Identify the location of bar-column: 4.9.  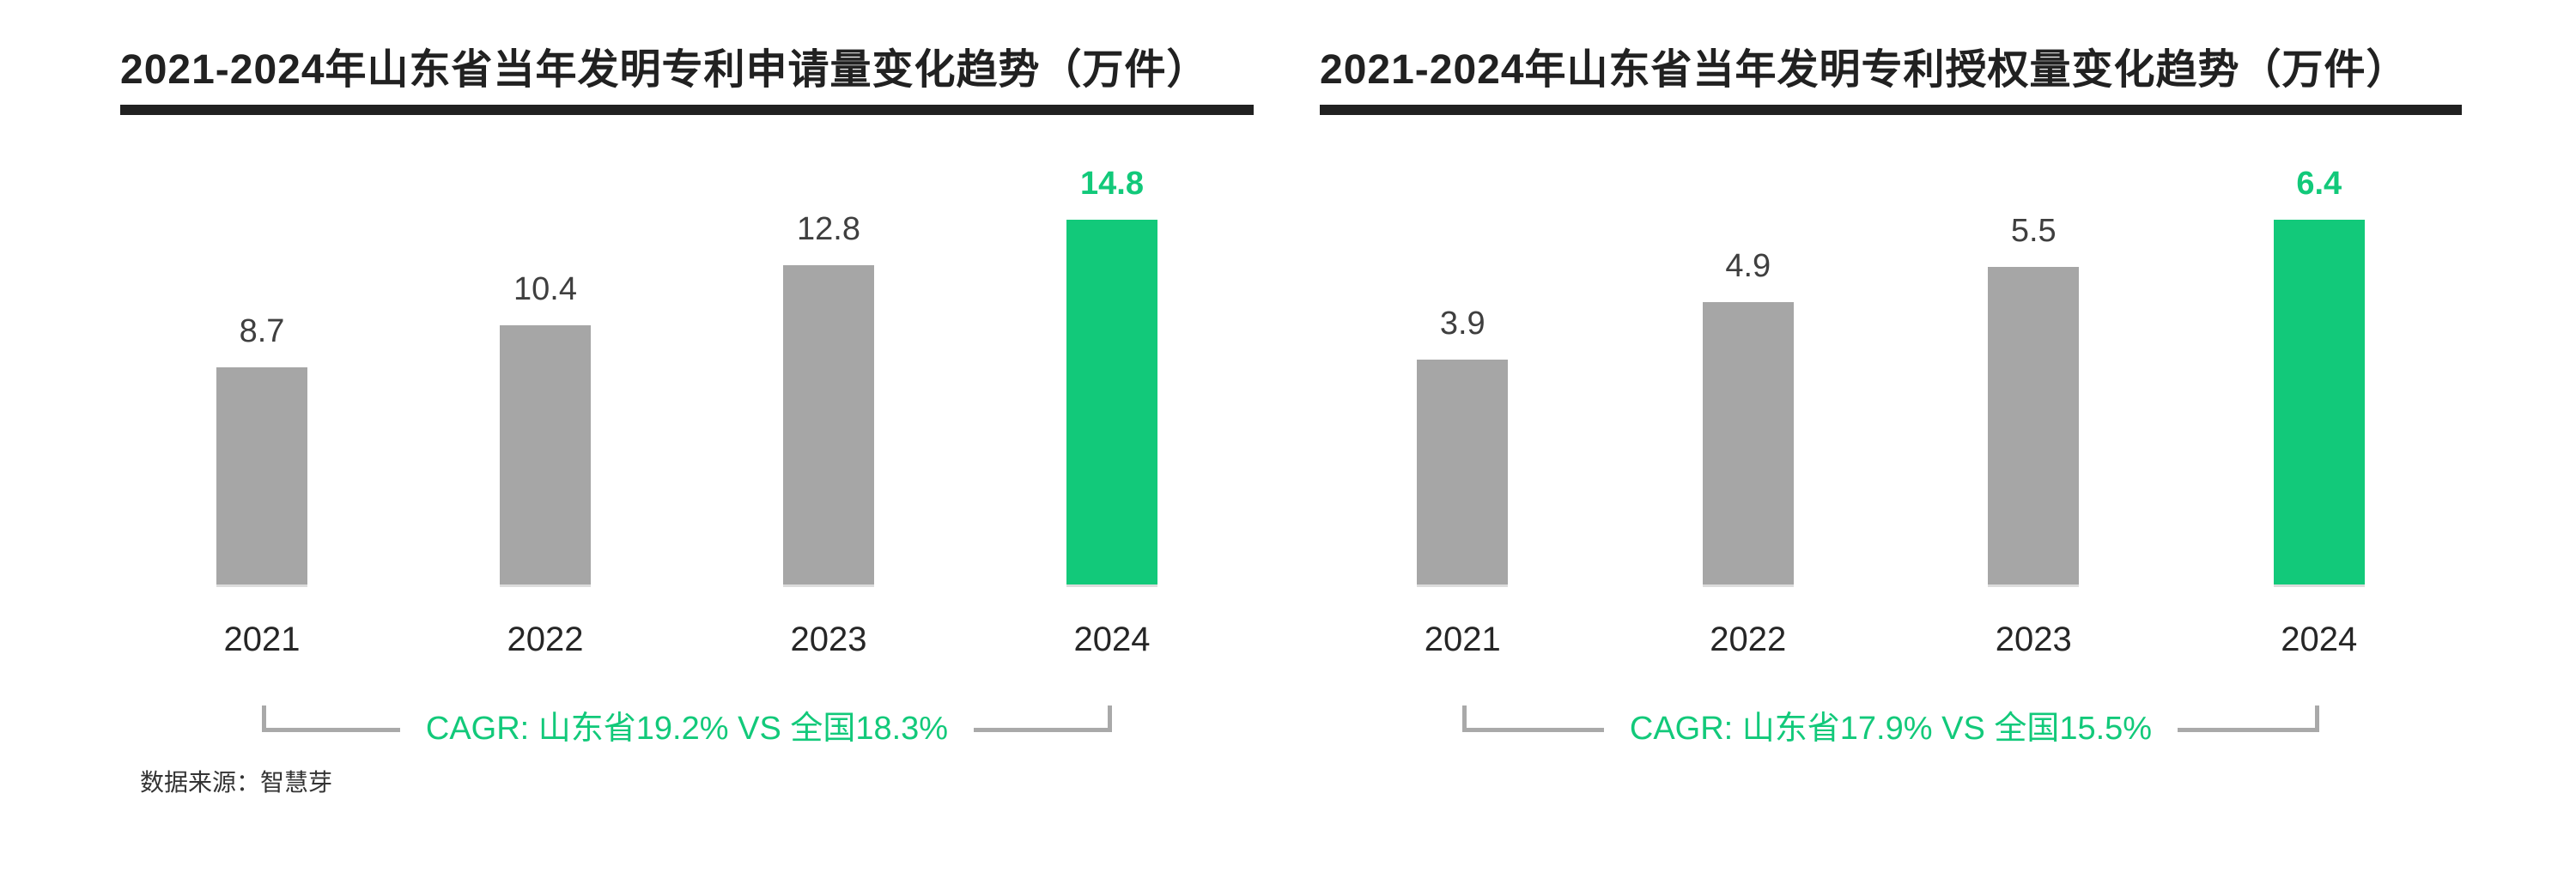
(1749, 377).